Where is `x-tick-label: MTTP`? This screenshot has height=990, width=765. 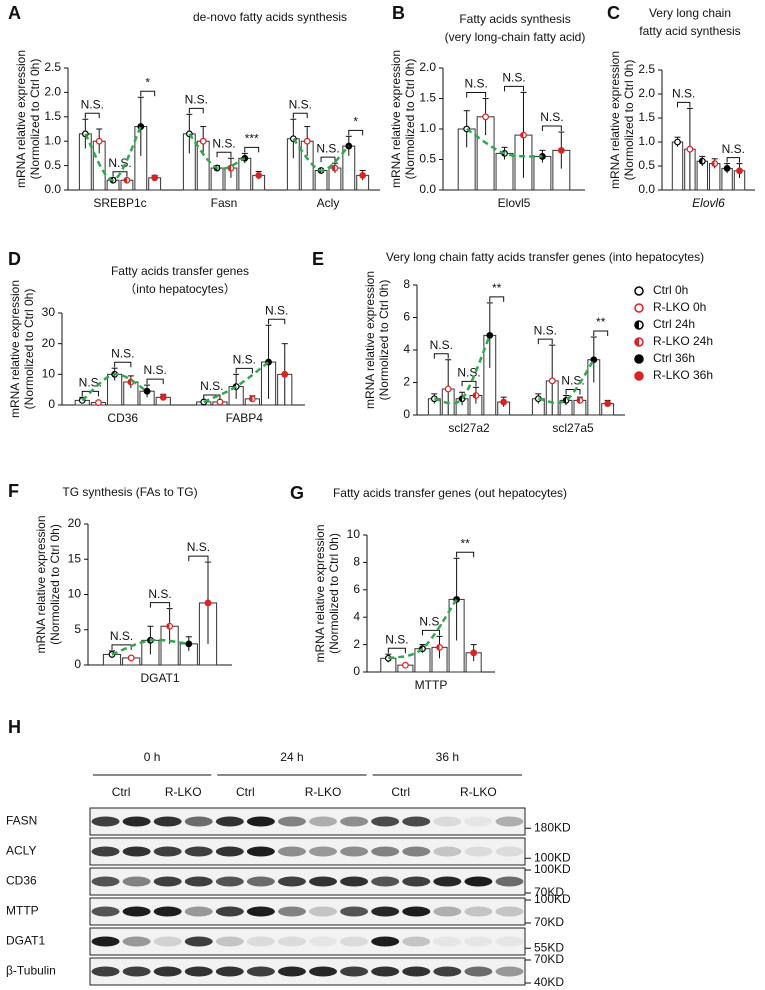
x-tick-label: MTTP is located at coordinates (431, 685).